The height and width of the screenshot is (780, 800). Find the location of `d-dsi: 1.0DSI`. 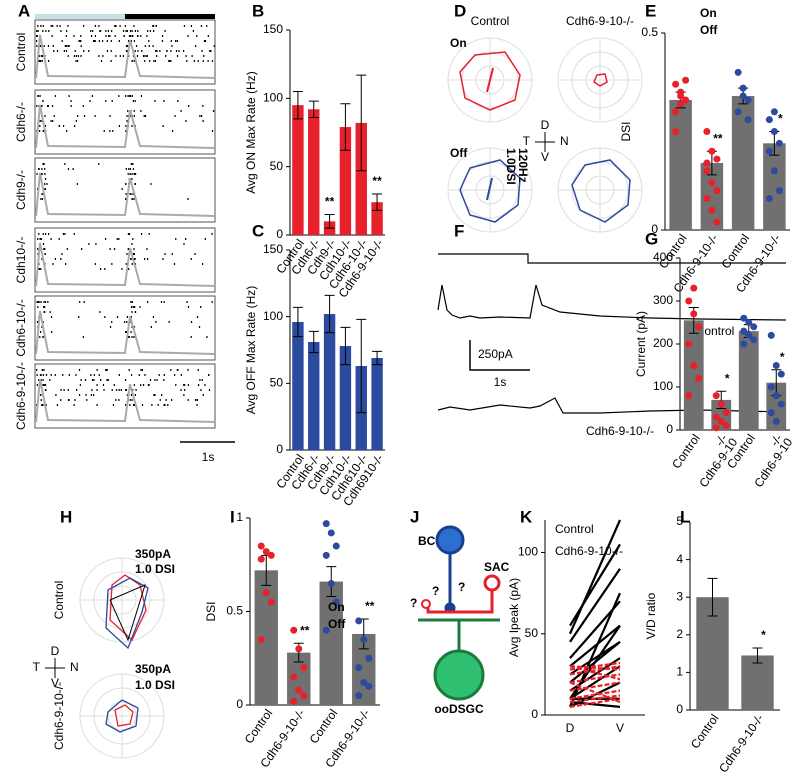

d-dsi: 1.0DSI is located at coordinates (511, 166).